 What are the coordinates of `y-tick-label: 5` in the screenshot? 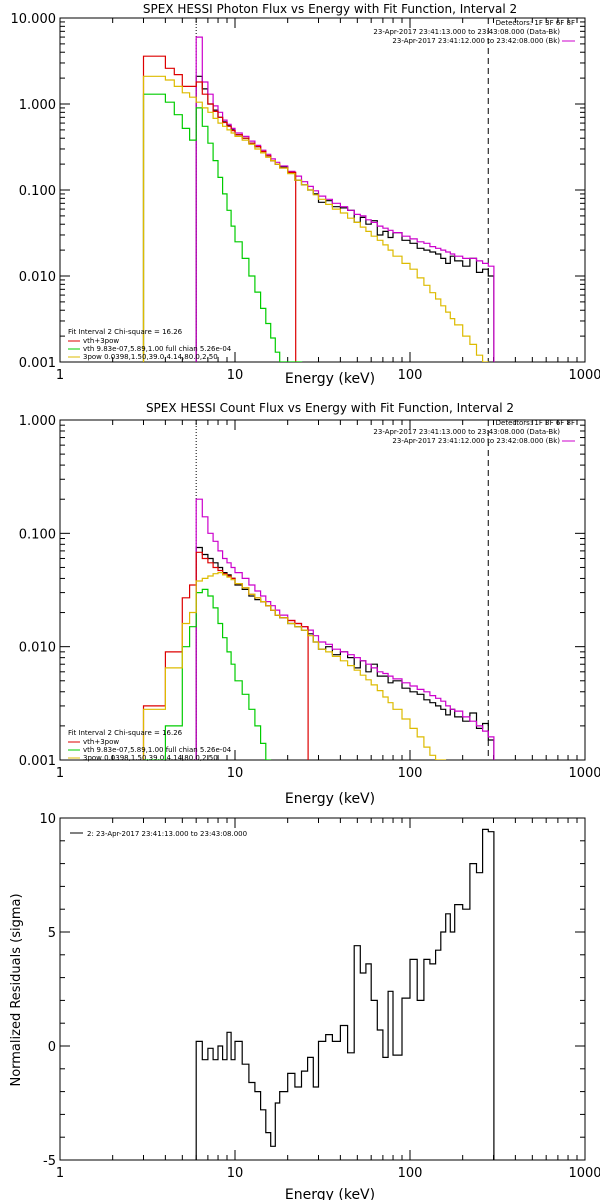 It's located at (52, 933).